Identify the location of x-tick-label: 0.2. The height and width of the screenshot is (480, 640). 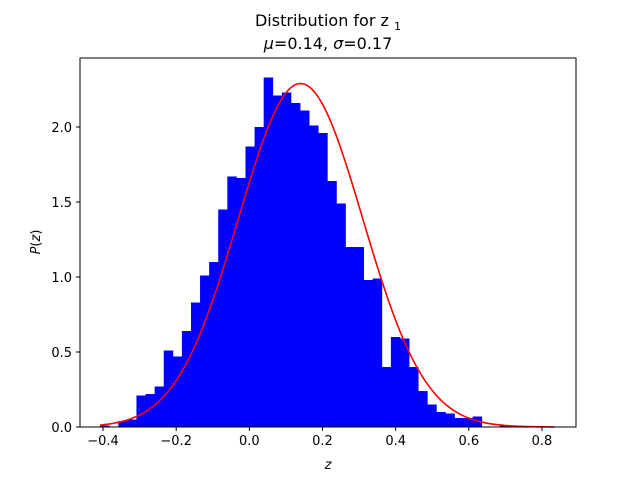
(322, 441).